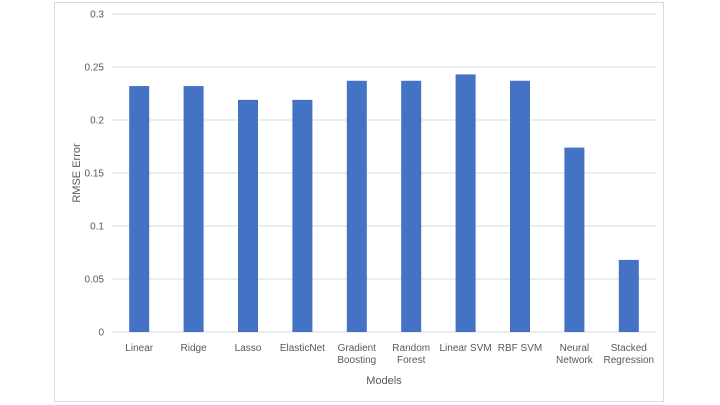 Image resolution: width=720 pixels, height=405 pixels. What do you see at coordinates (194, 348) in the screenshot?
I see `x-tick-label: Ridge` at bounding box center [194, 348].